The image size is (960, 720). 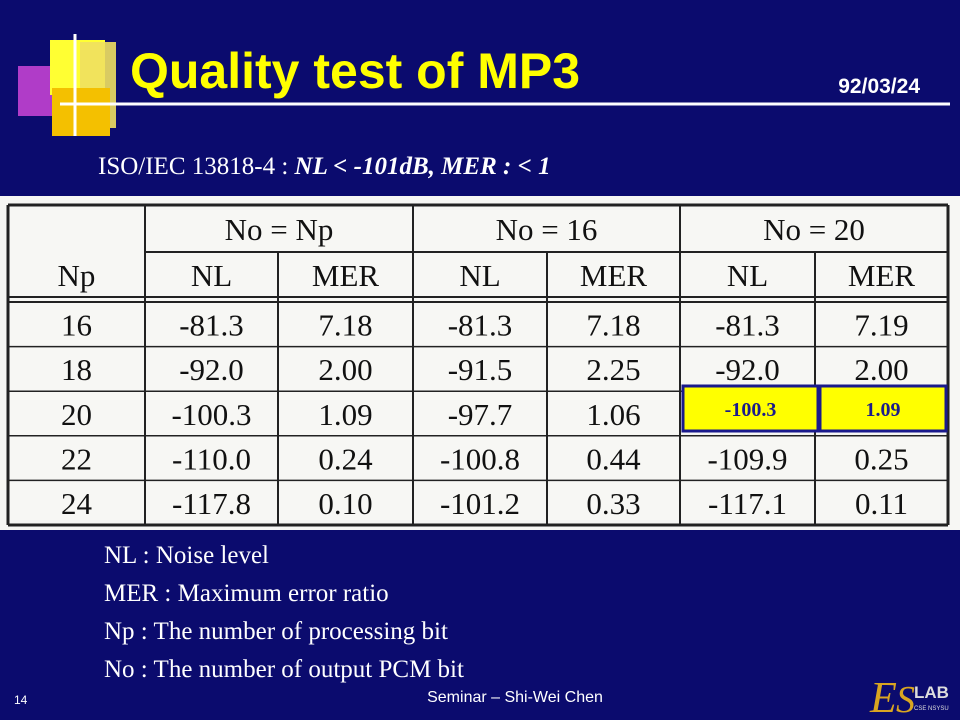 I want to click on cell: -100.3, so click(x=211, y=414).